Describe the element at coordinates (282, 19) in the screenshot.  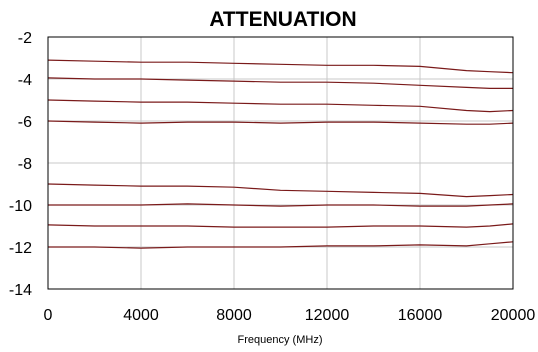
I see `chart-title: ATTENUATION` at that location.